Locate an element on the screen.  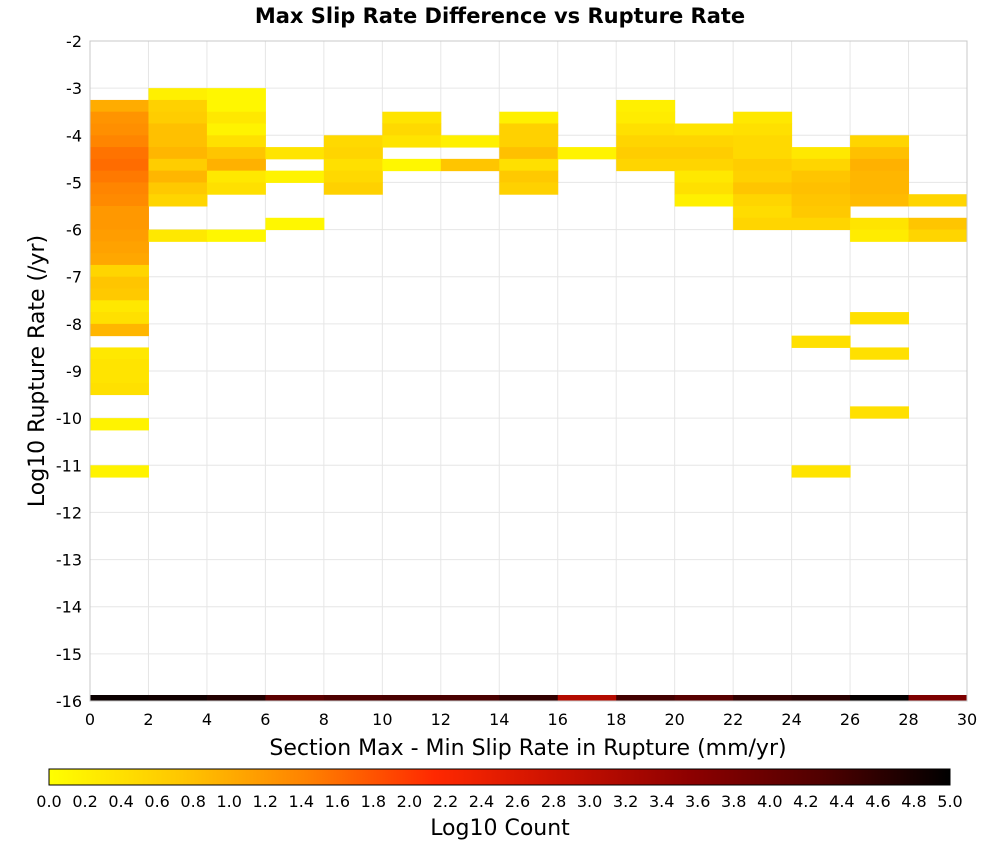
colorbar-tick-label: 4.4 is located at coordinates (841, 801).